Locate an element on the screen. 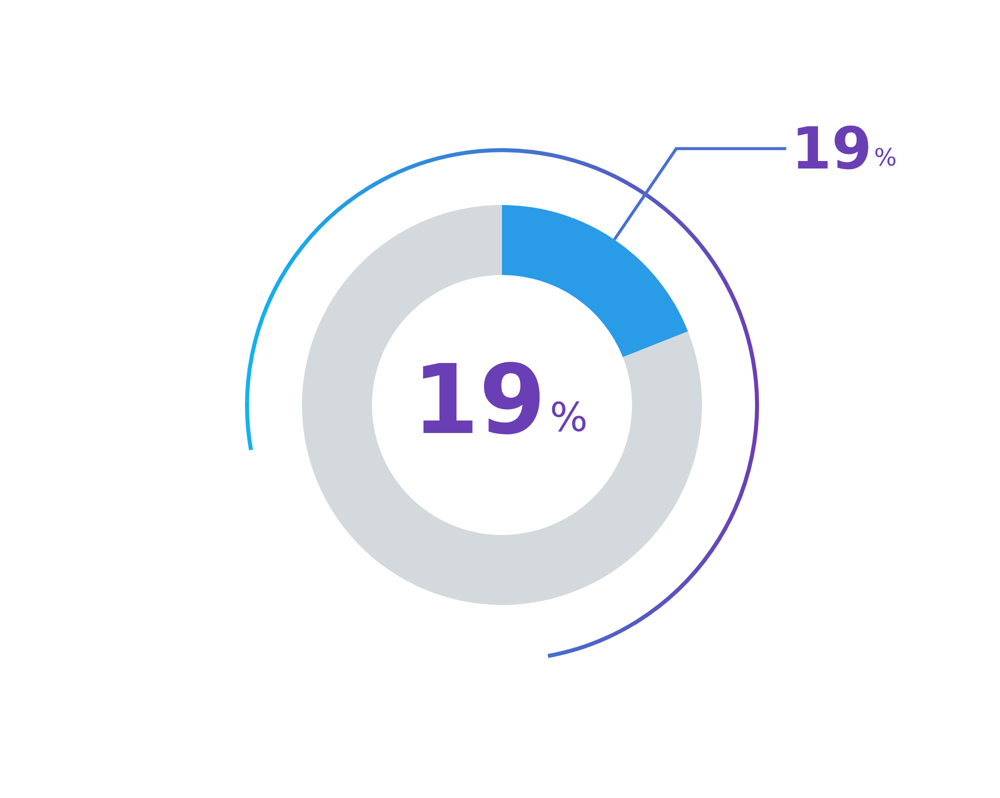  text: 19% is located at coordinates (500, 400).